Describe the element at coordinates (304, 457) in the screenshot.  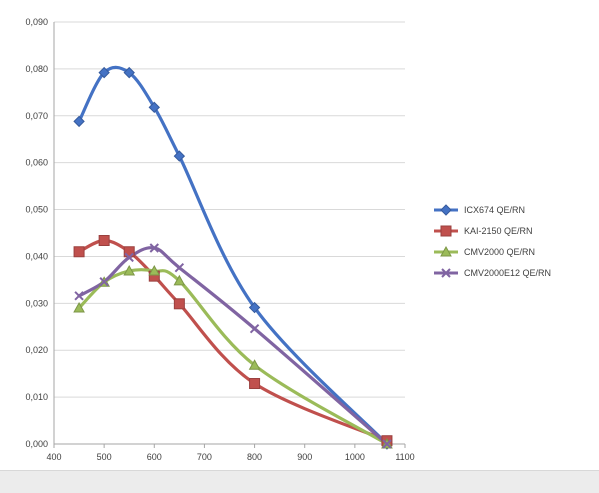
I see `x-tick-label: 900` at that location.